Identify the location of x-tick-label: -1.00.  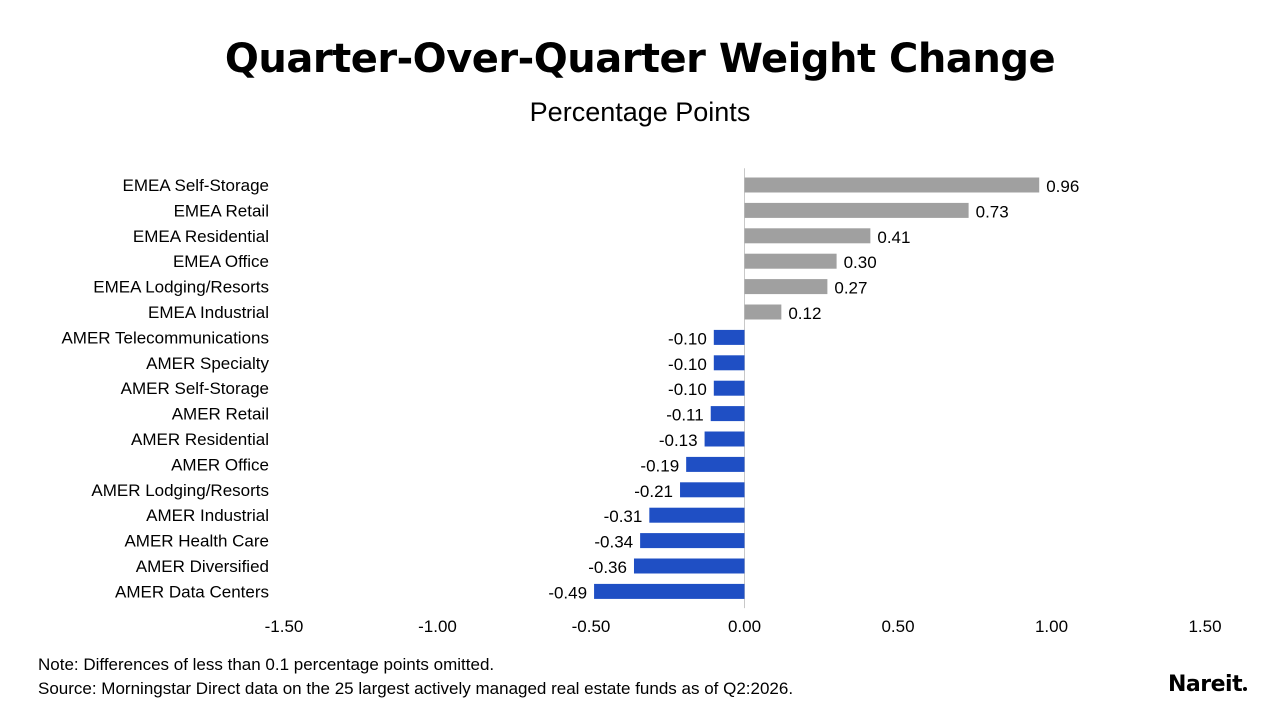
(437, 626).